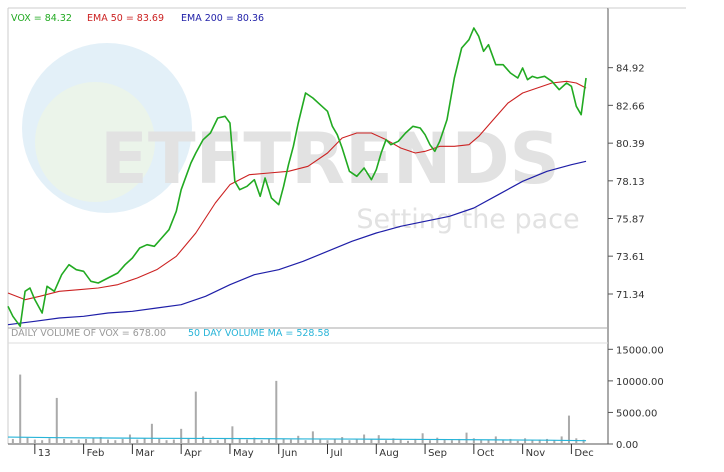 The image size is (724, 472). Describe the element at coordinates (536, 453) in the screenshot. I see `x-tick-label: Nov` at that location.